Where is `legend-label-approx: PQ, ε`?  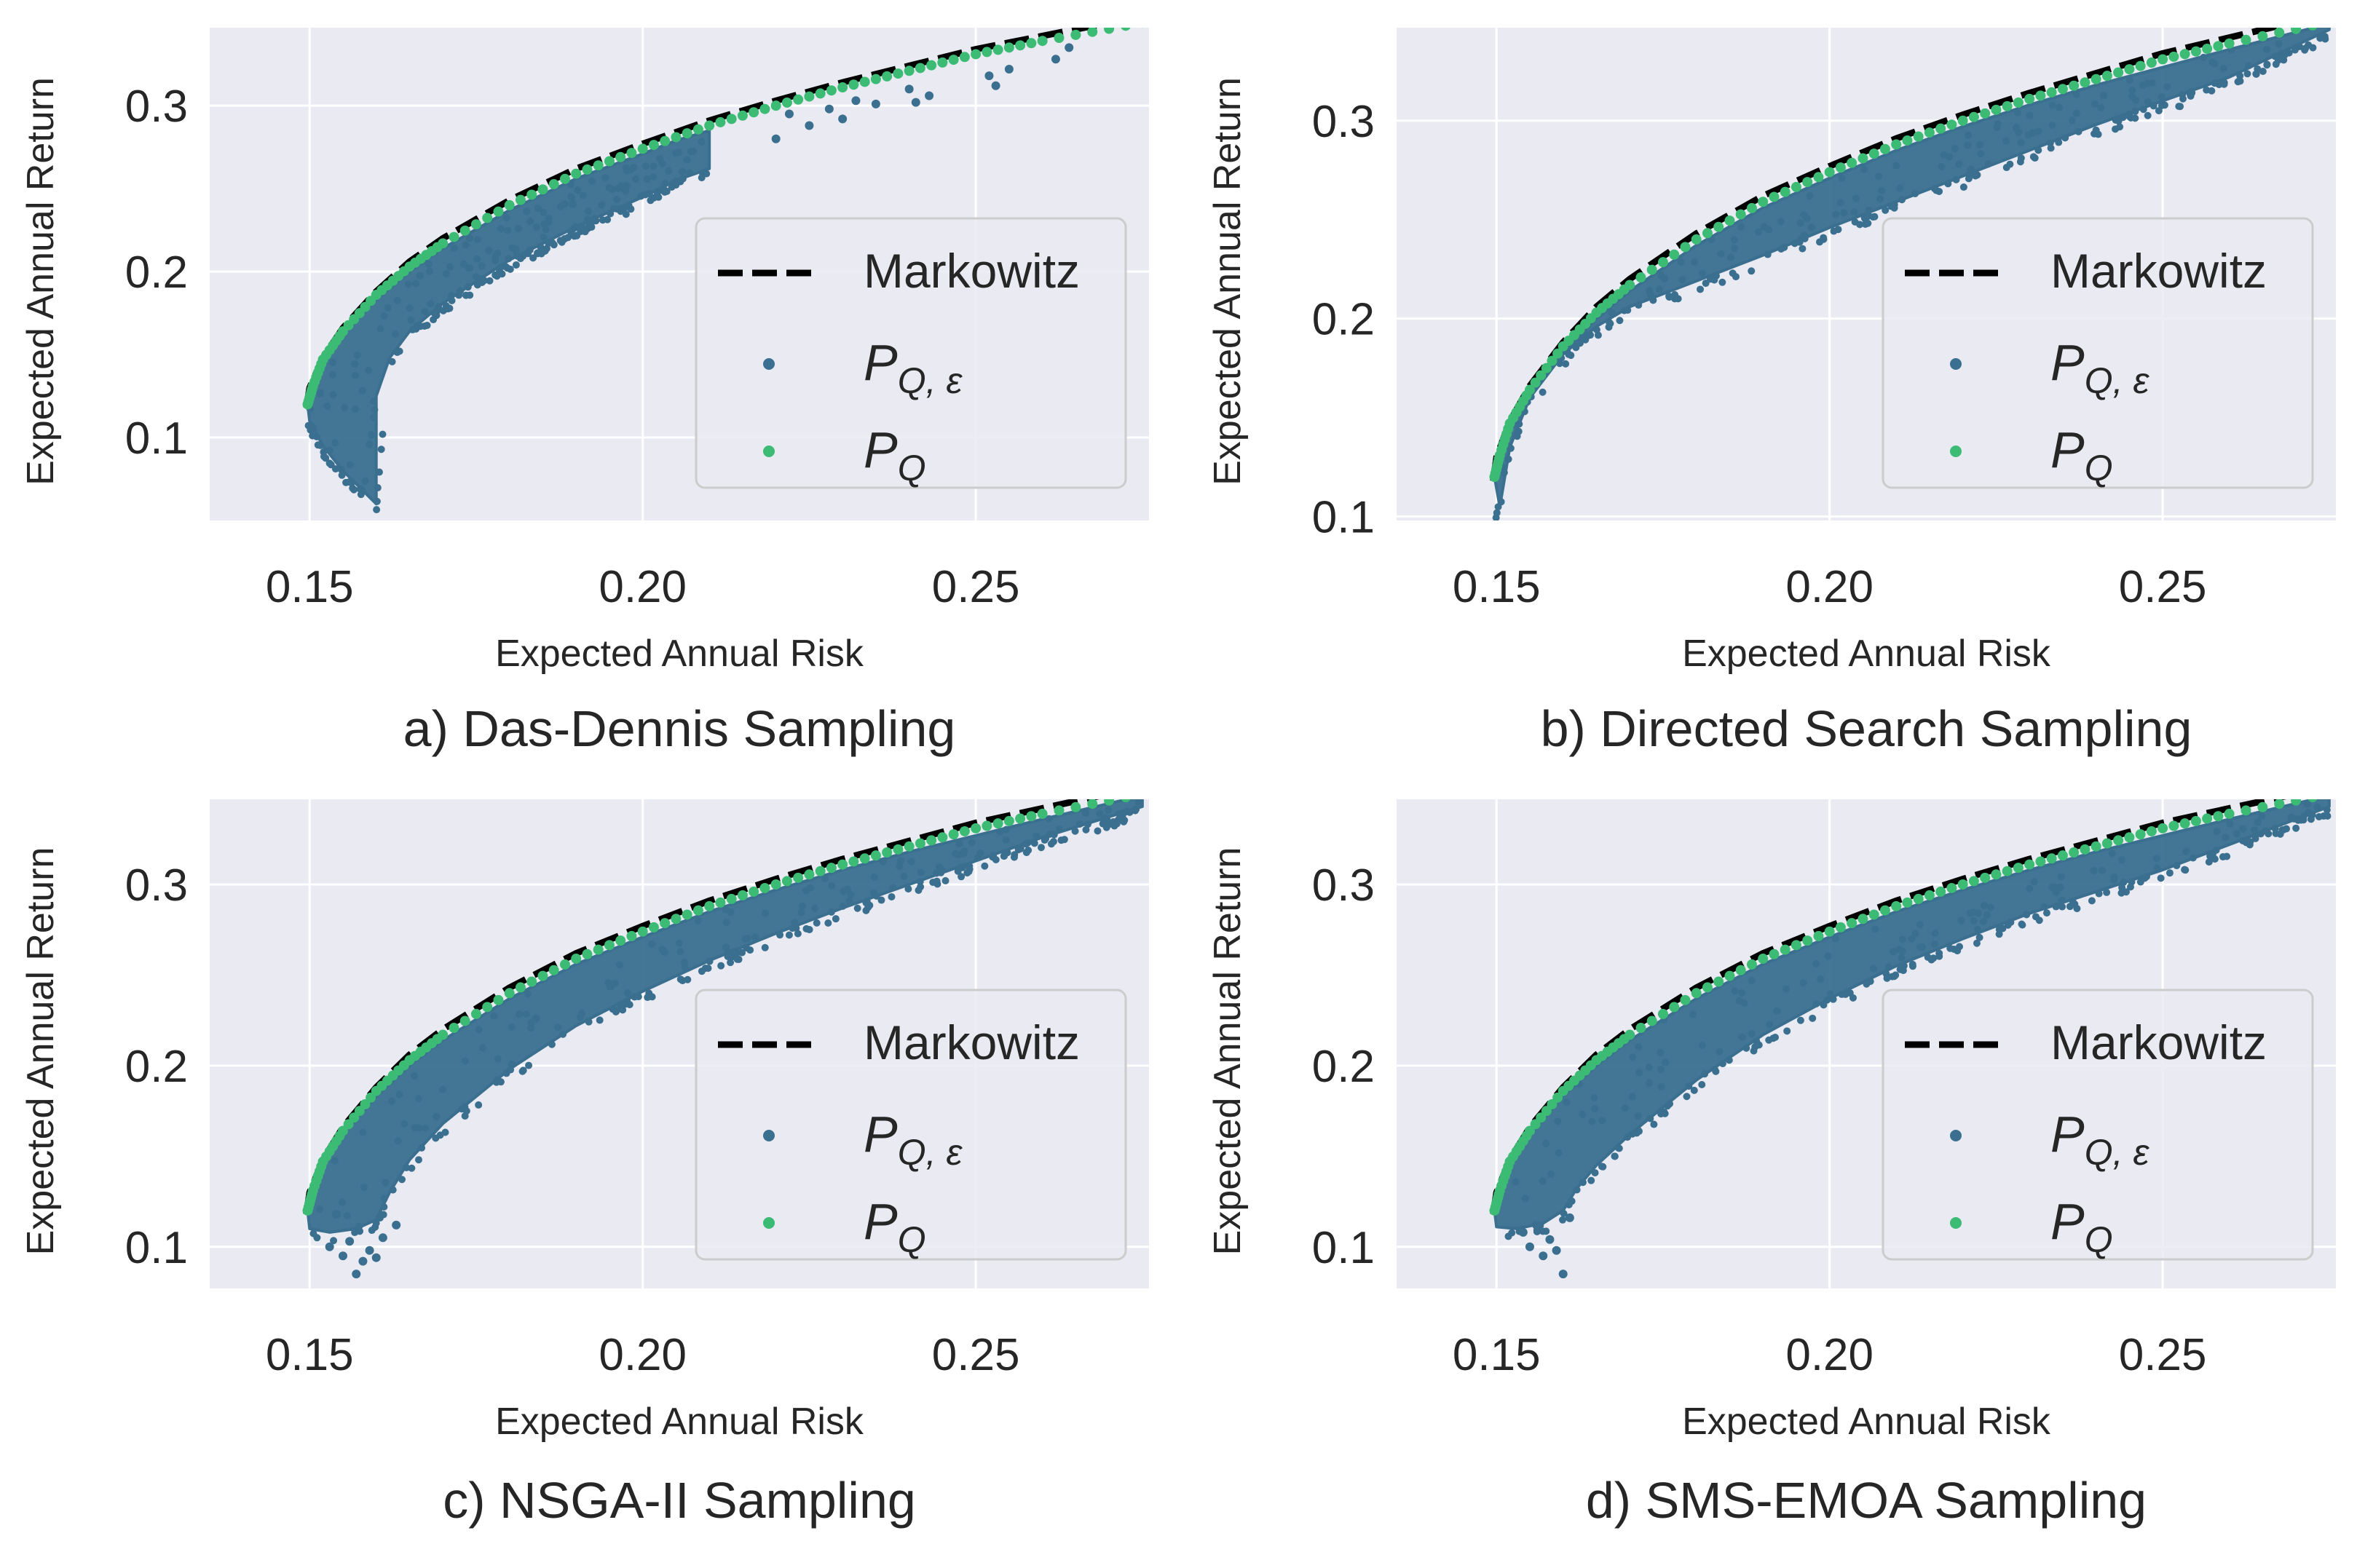 legend-label-approx: PQ, ε is located at coordinates (914, 1140).